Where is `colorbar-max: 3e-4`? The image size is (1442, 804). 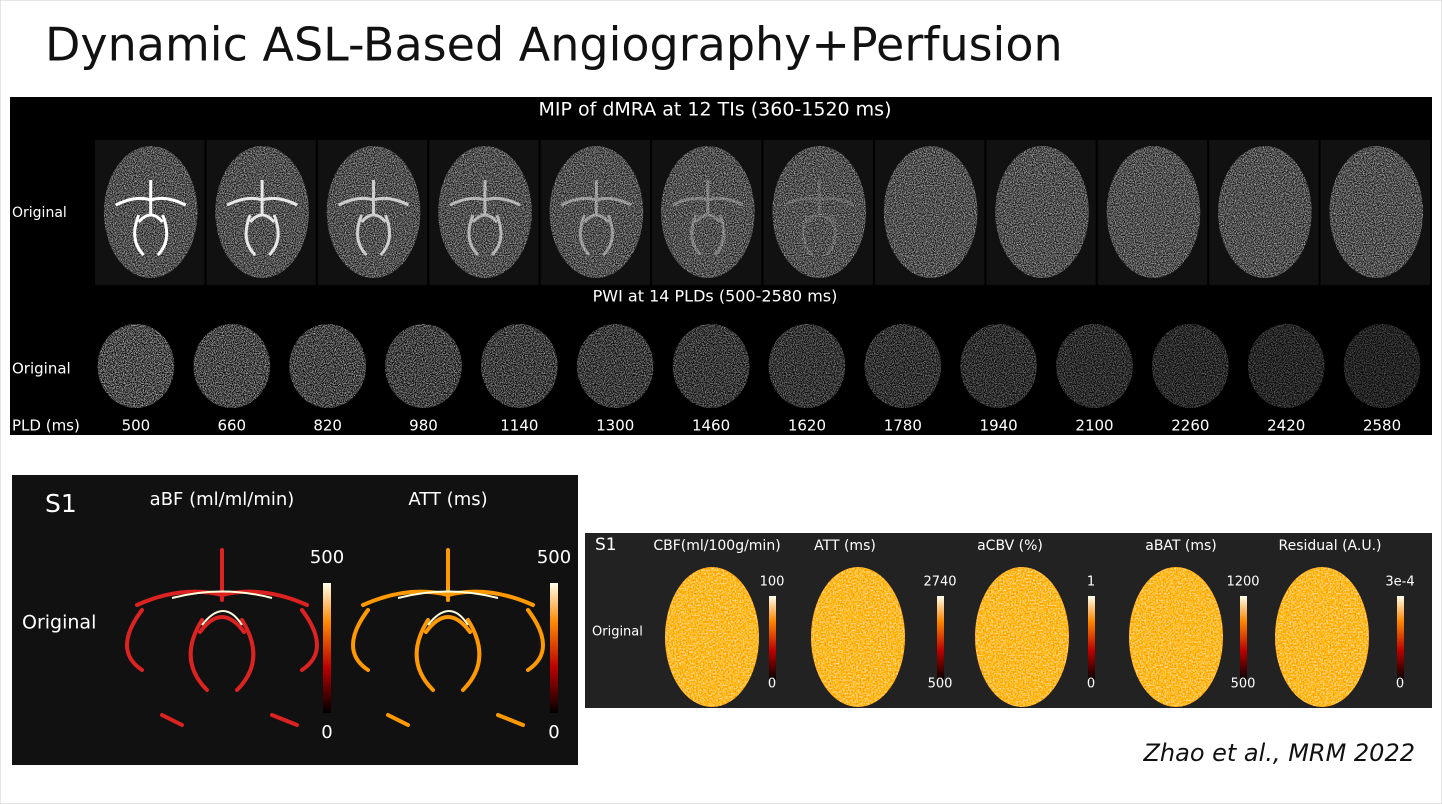 colorbar-max: 3e-4 is located at coordinates (1399, 582).